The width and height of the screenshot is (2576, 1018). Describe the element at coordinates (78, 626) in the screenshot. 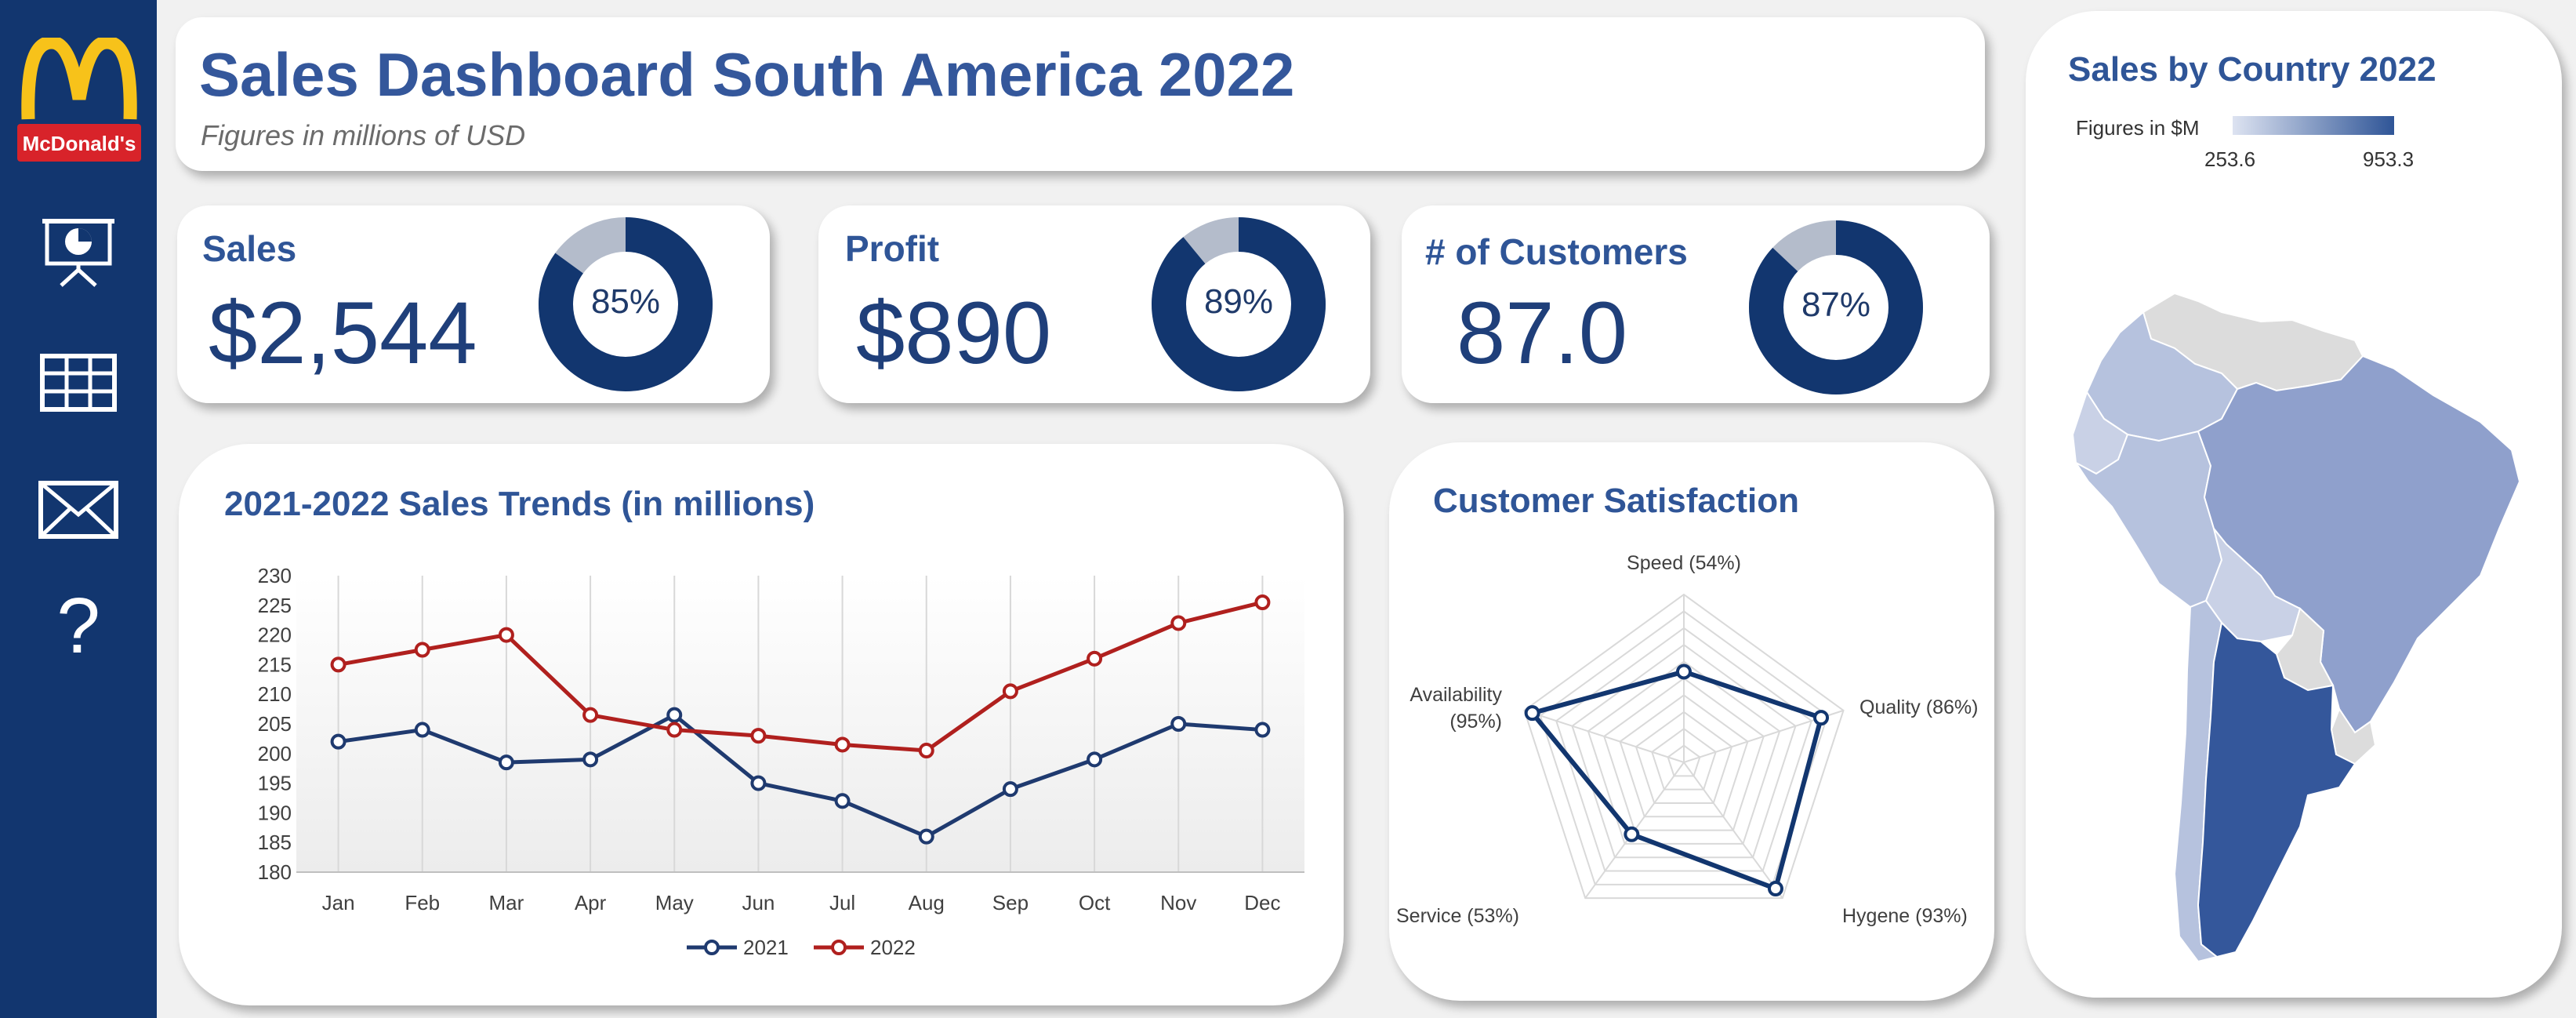

I see `help-icon: ?` at that location.